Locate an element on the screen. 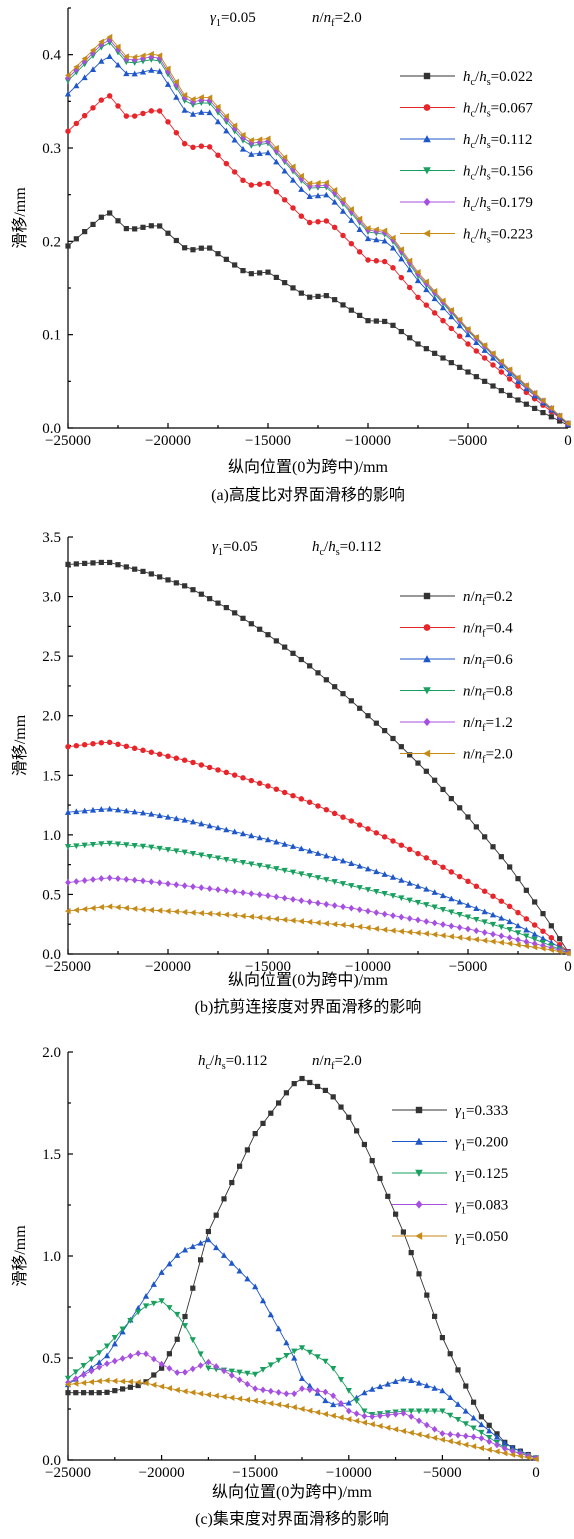 This screenshot has height=1539, width=574. legend-item-a-2: hc/hs=0.112 is located at coordinates (466, 141).